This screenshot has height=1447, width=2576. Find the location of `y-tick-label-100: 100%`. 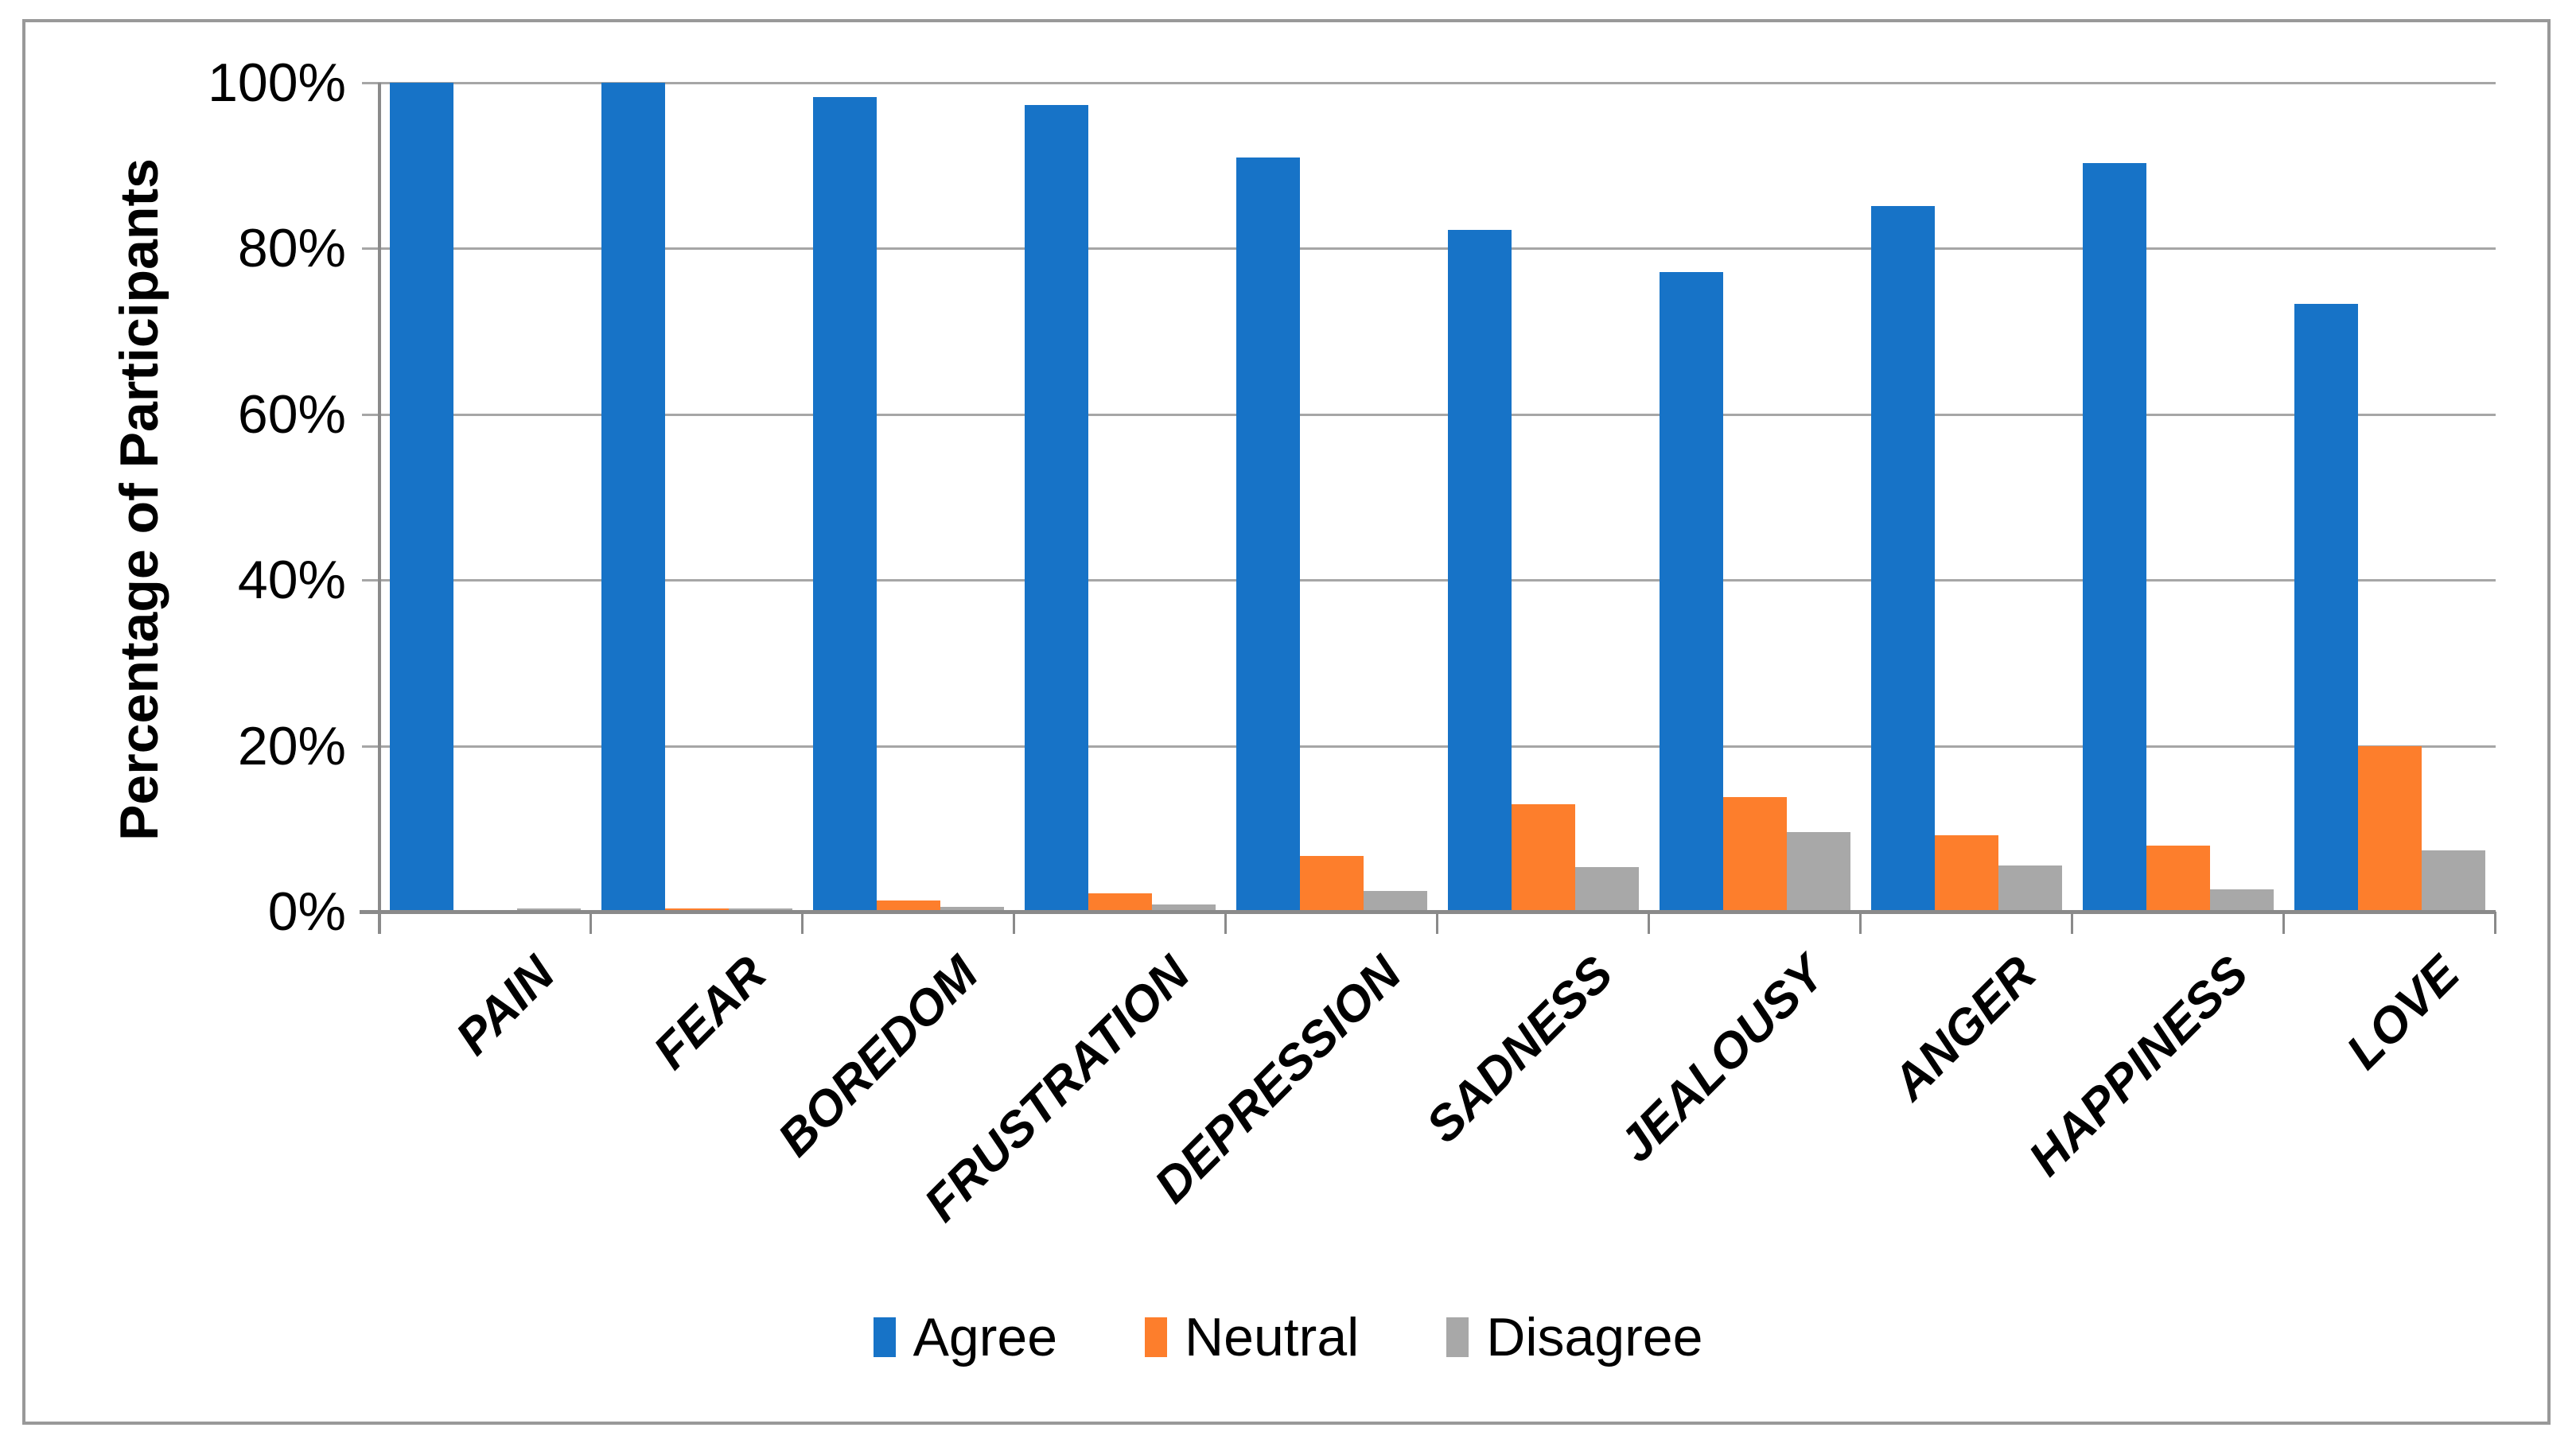

y-tick-label-100: 100% is located at coordinates (277, 83).